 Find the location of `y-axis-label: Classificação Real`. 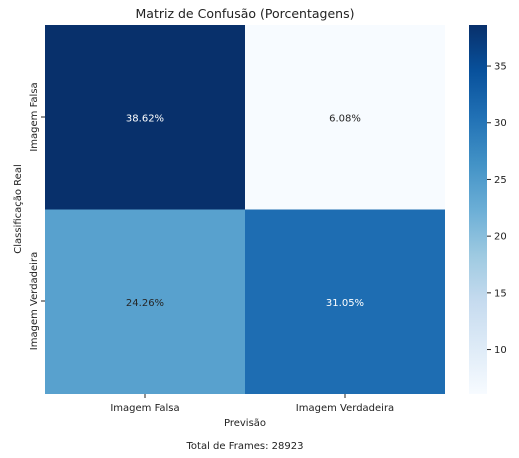

y-axis-label: Classificação Real is located at coordinates (18, 209).